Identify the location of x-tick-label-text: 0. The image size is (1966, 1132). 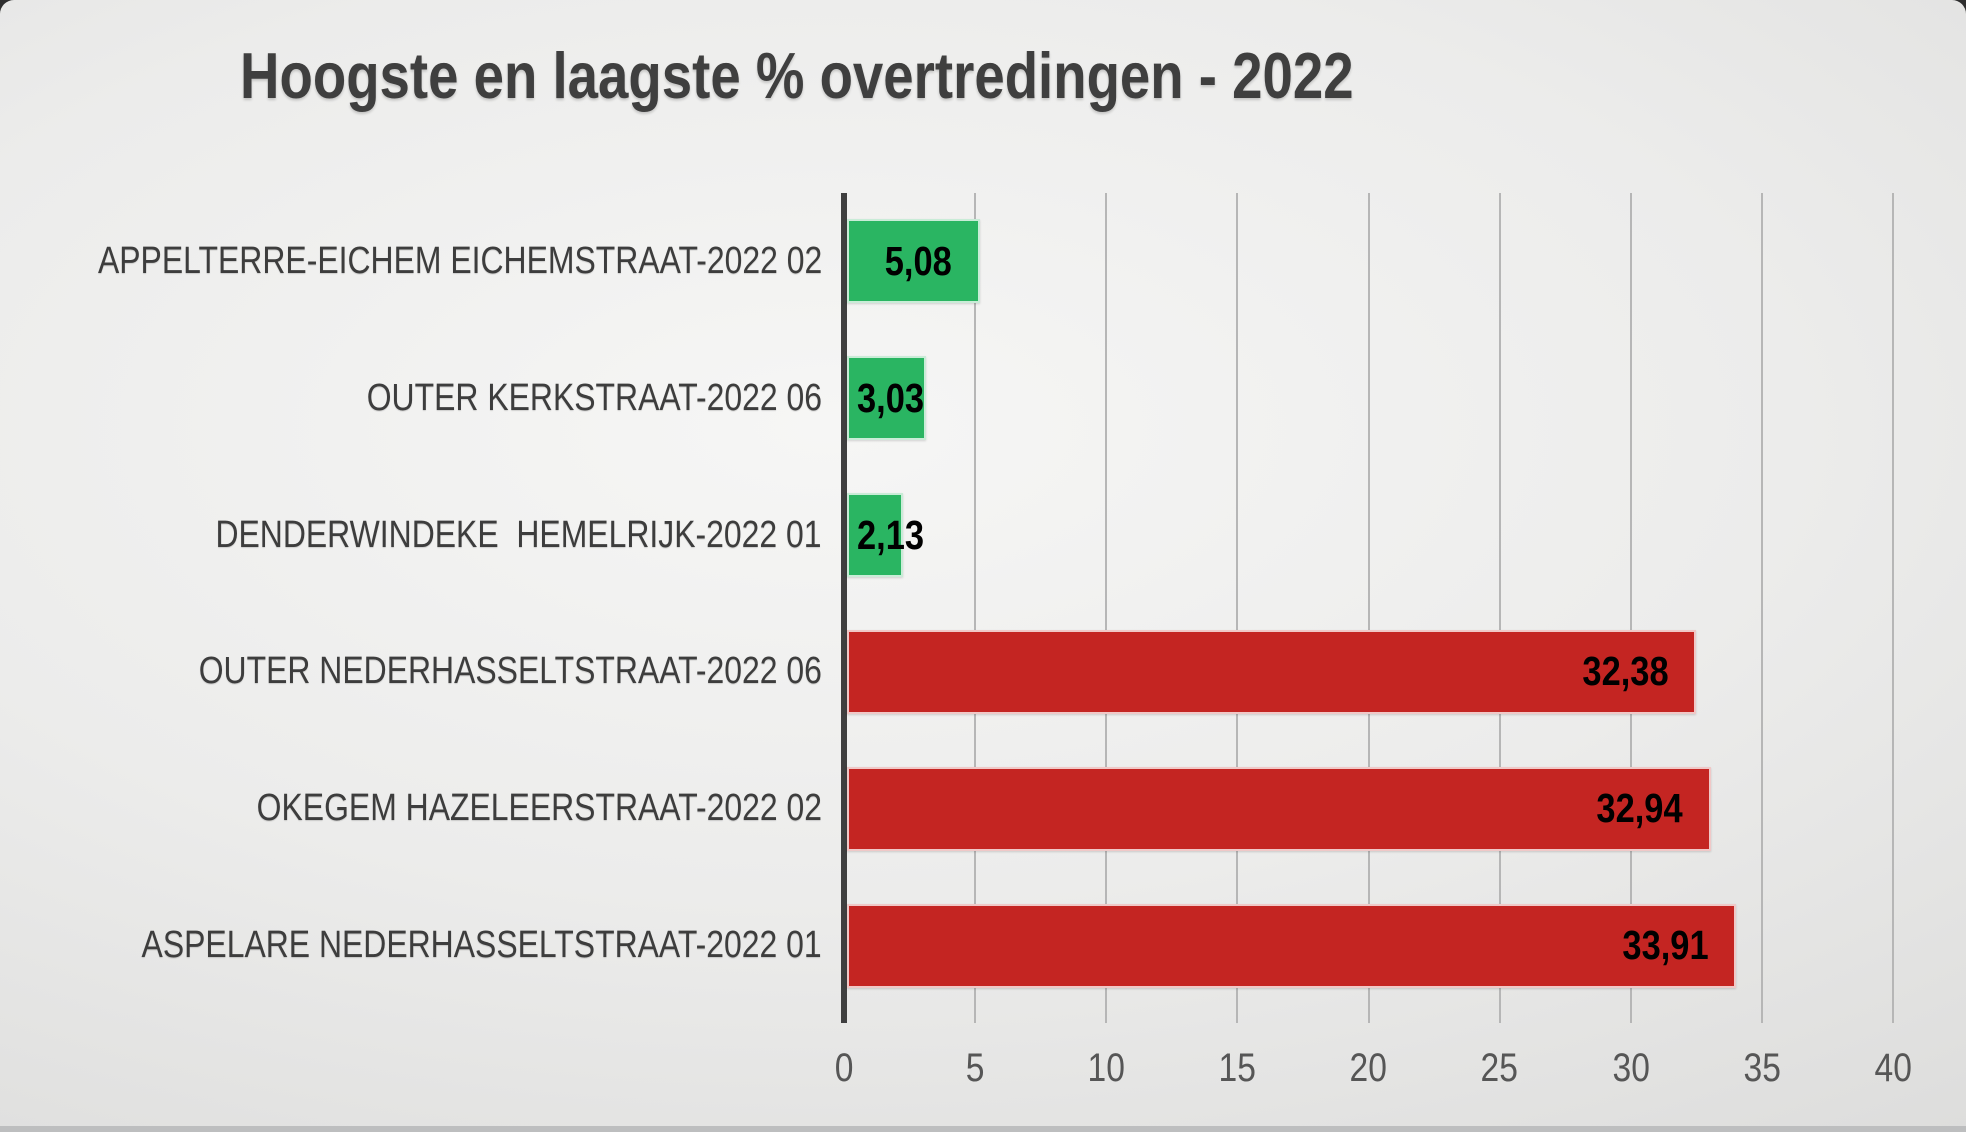
(844, 1068).